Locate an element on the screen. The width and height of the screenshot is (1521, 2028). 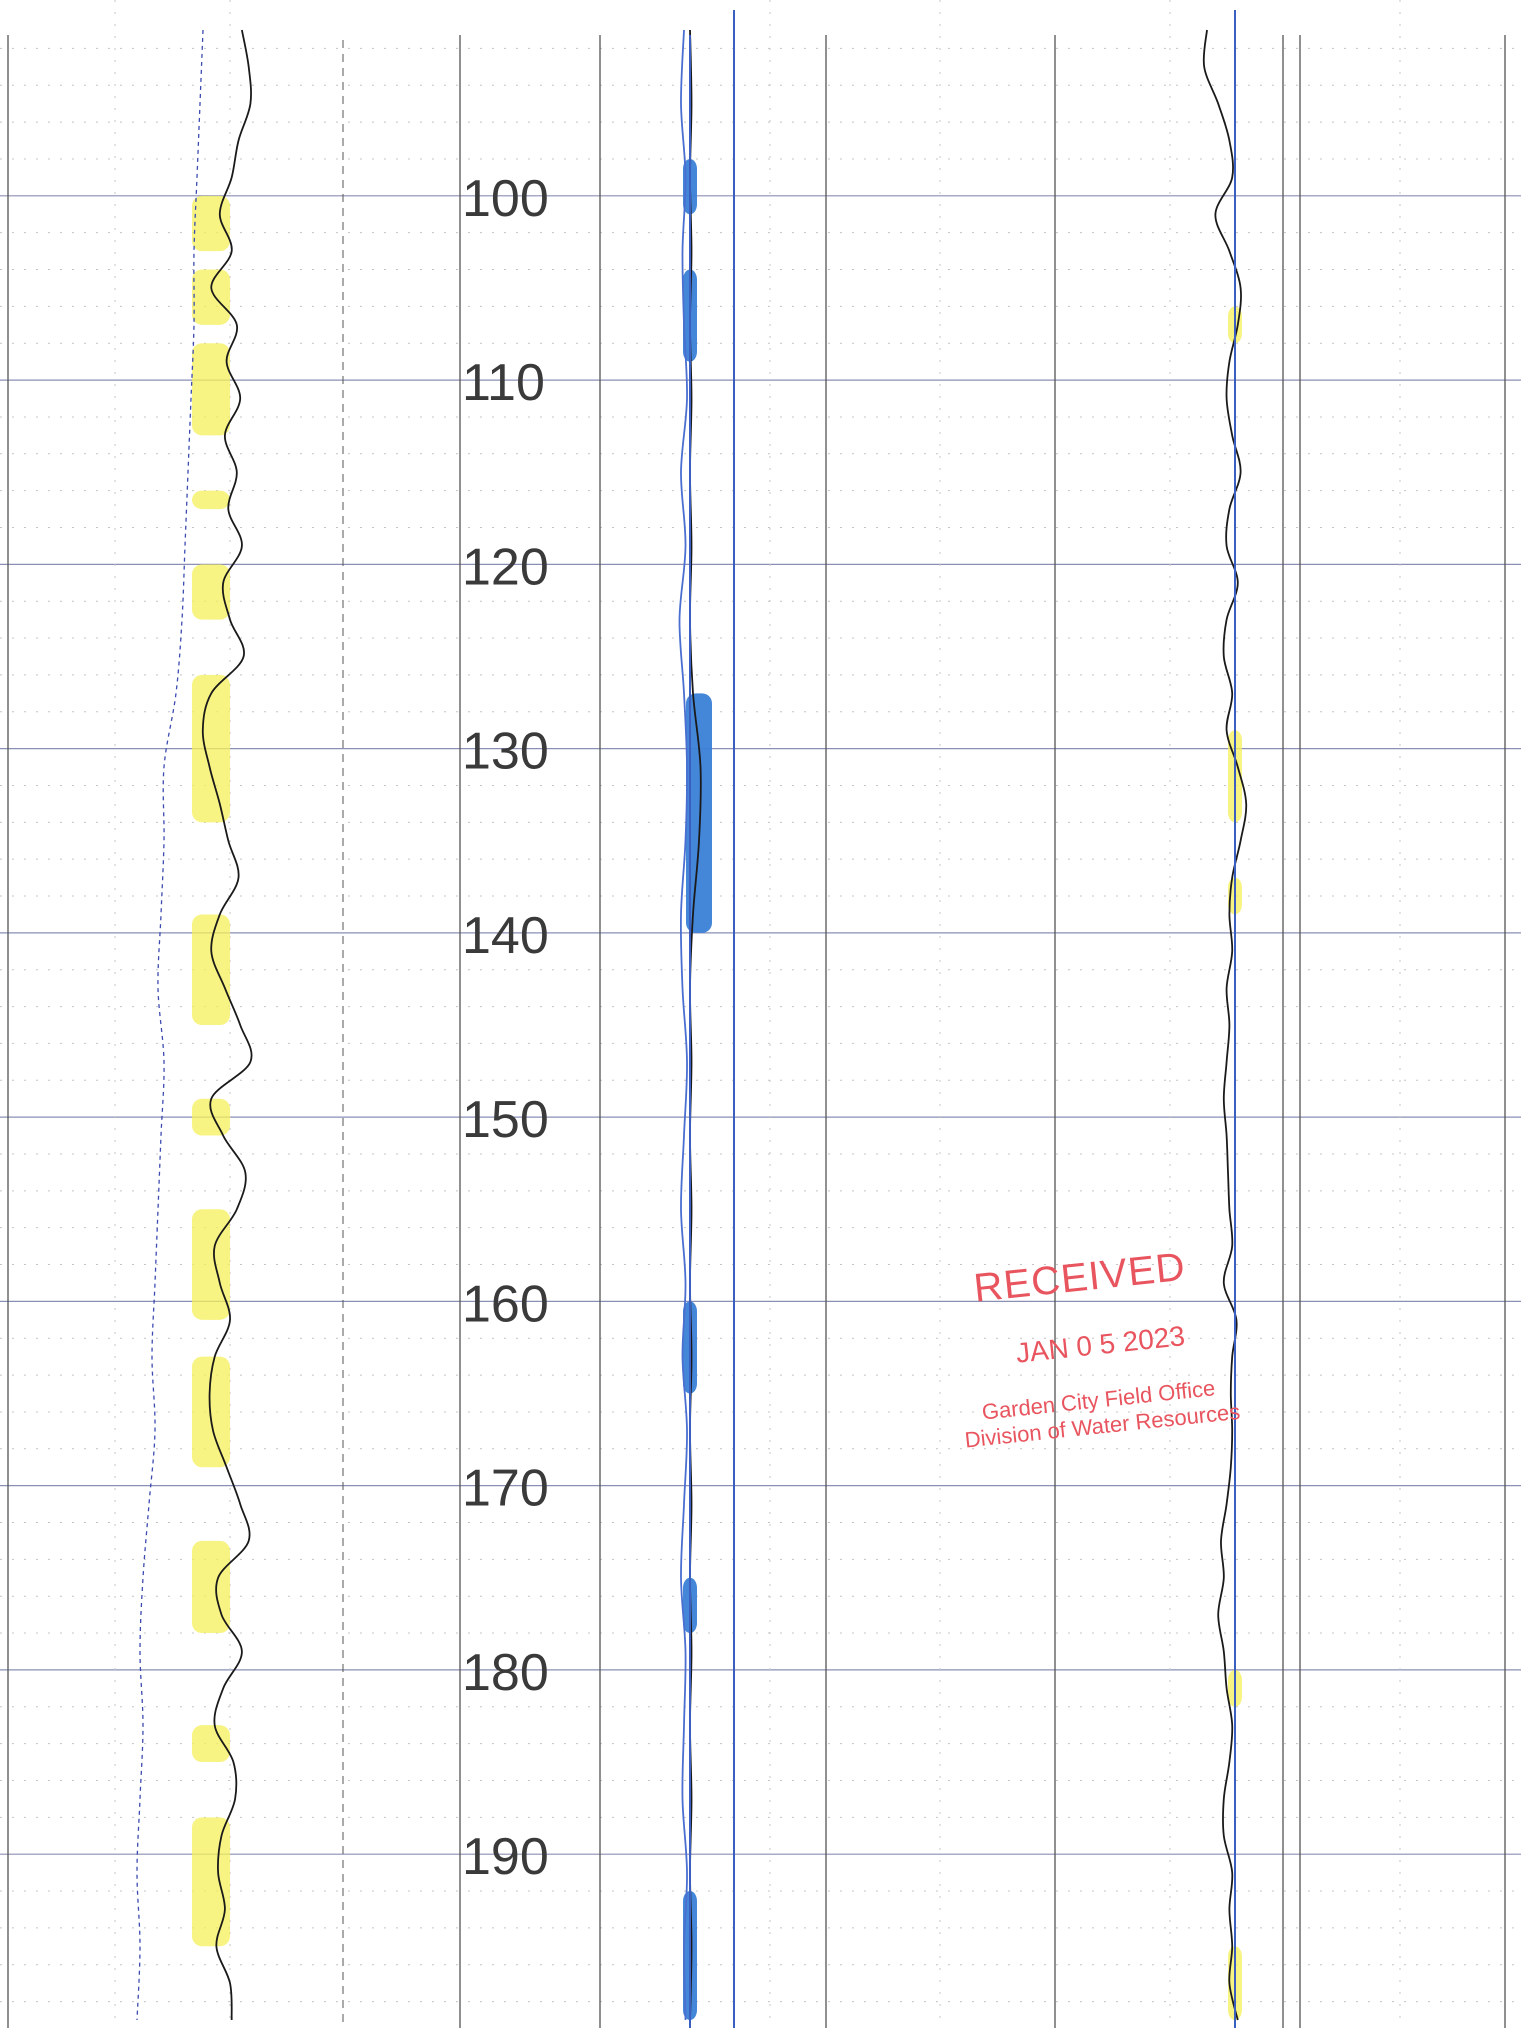
stamp-date: JAN 0 5 2023 is located at coordinates (1100, 1344).